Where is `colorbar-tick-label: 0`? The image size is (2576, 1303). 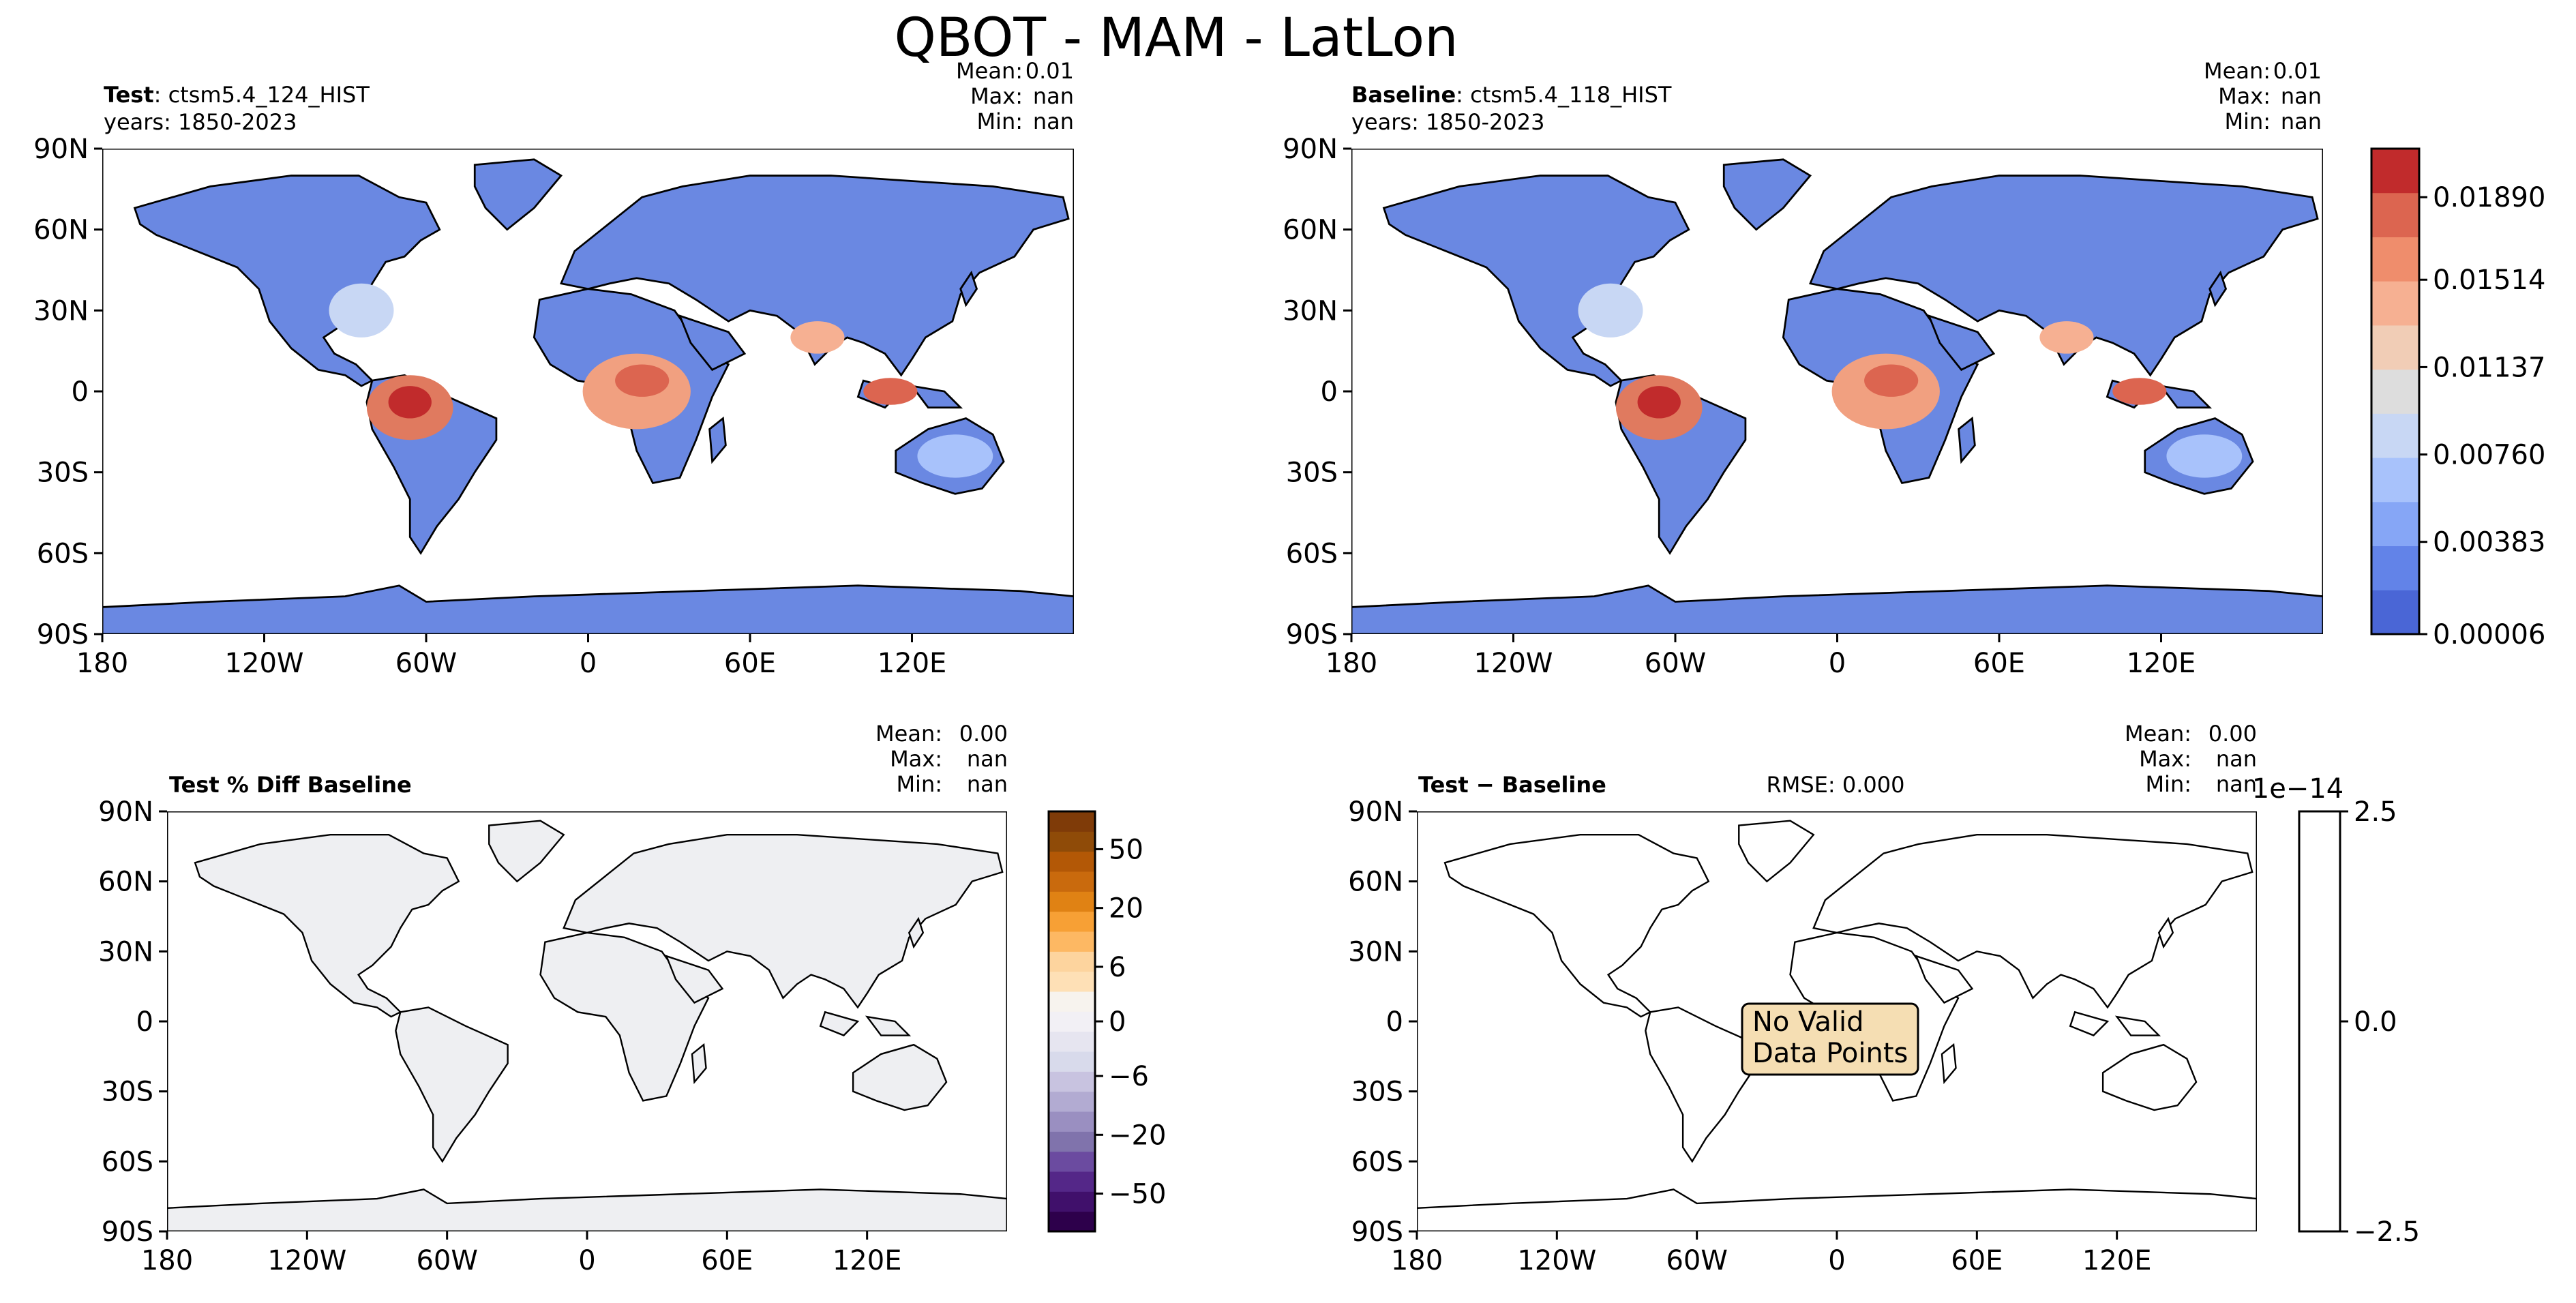 colorbar-tick-label: 0 is located at coordinates (1117, 1022).